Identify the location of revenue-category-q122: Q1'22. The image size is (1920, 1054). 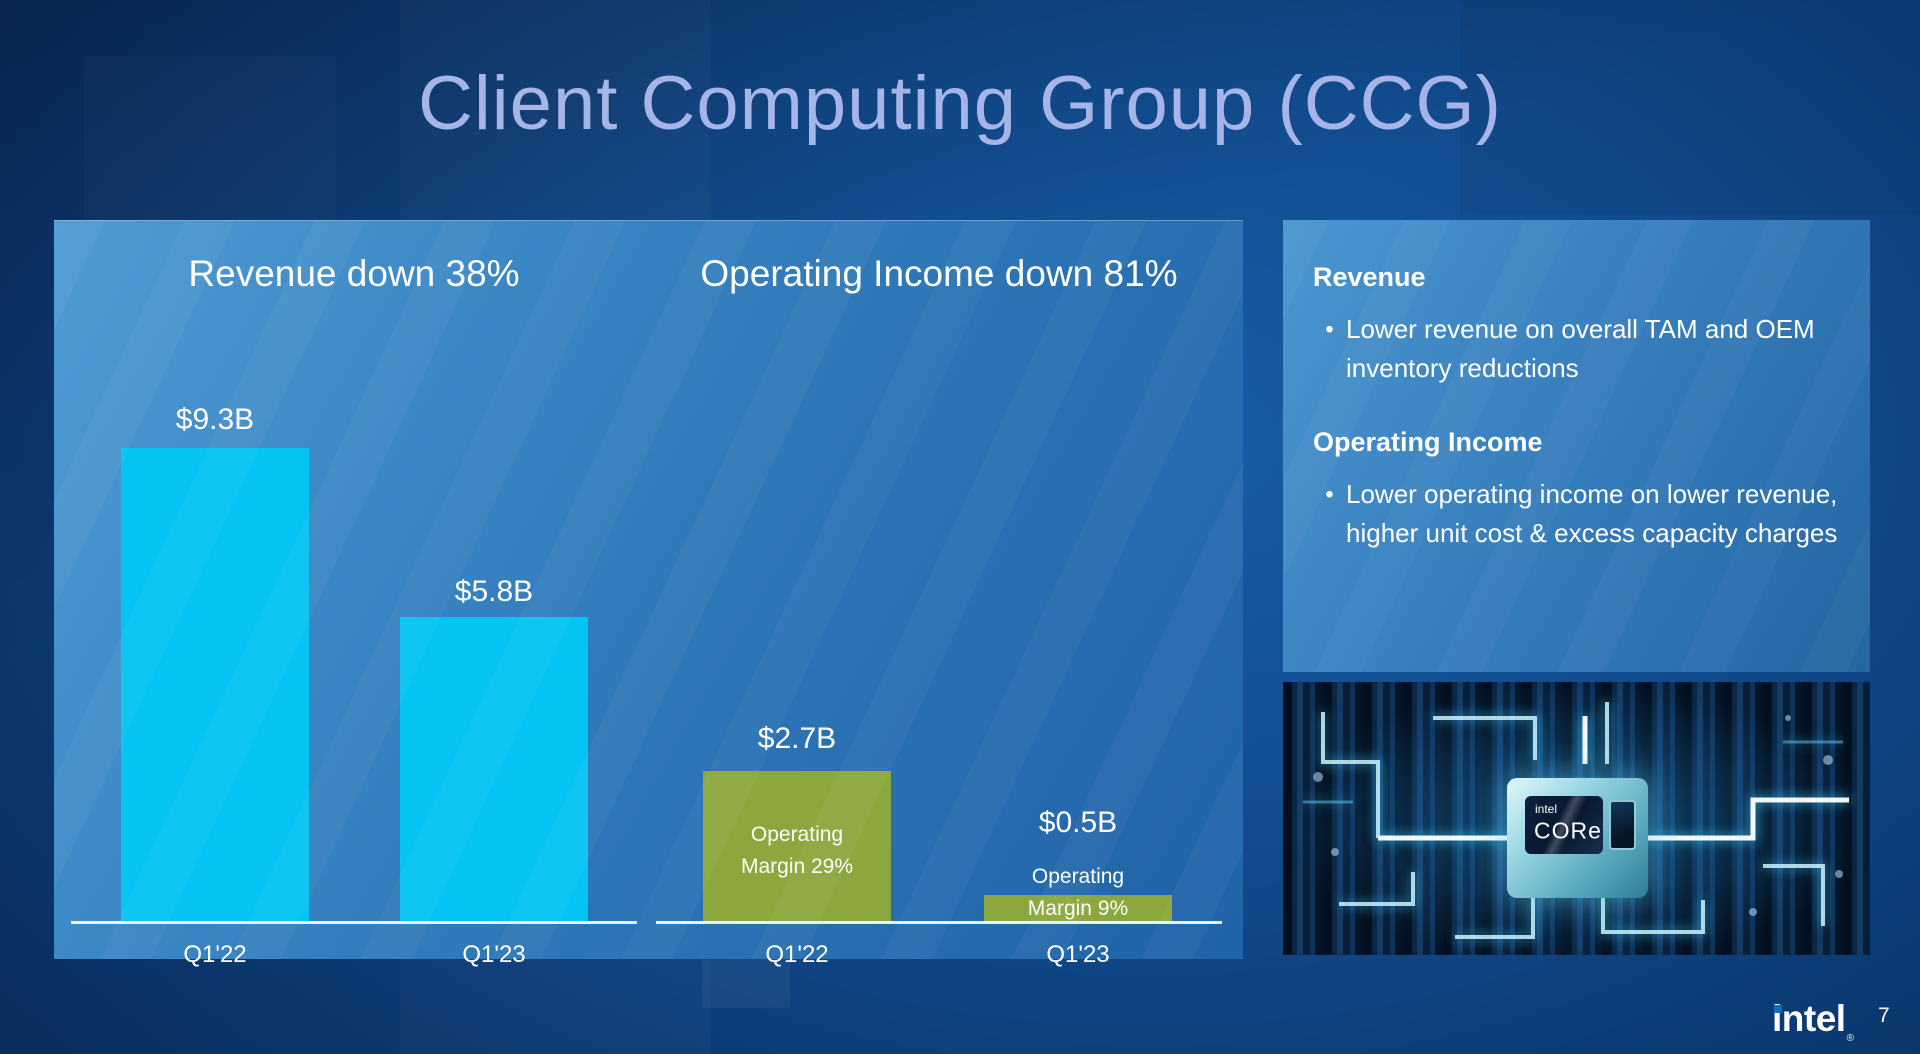
(215, 954).